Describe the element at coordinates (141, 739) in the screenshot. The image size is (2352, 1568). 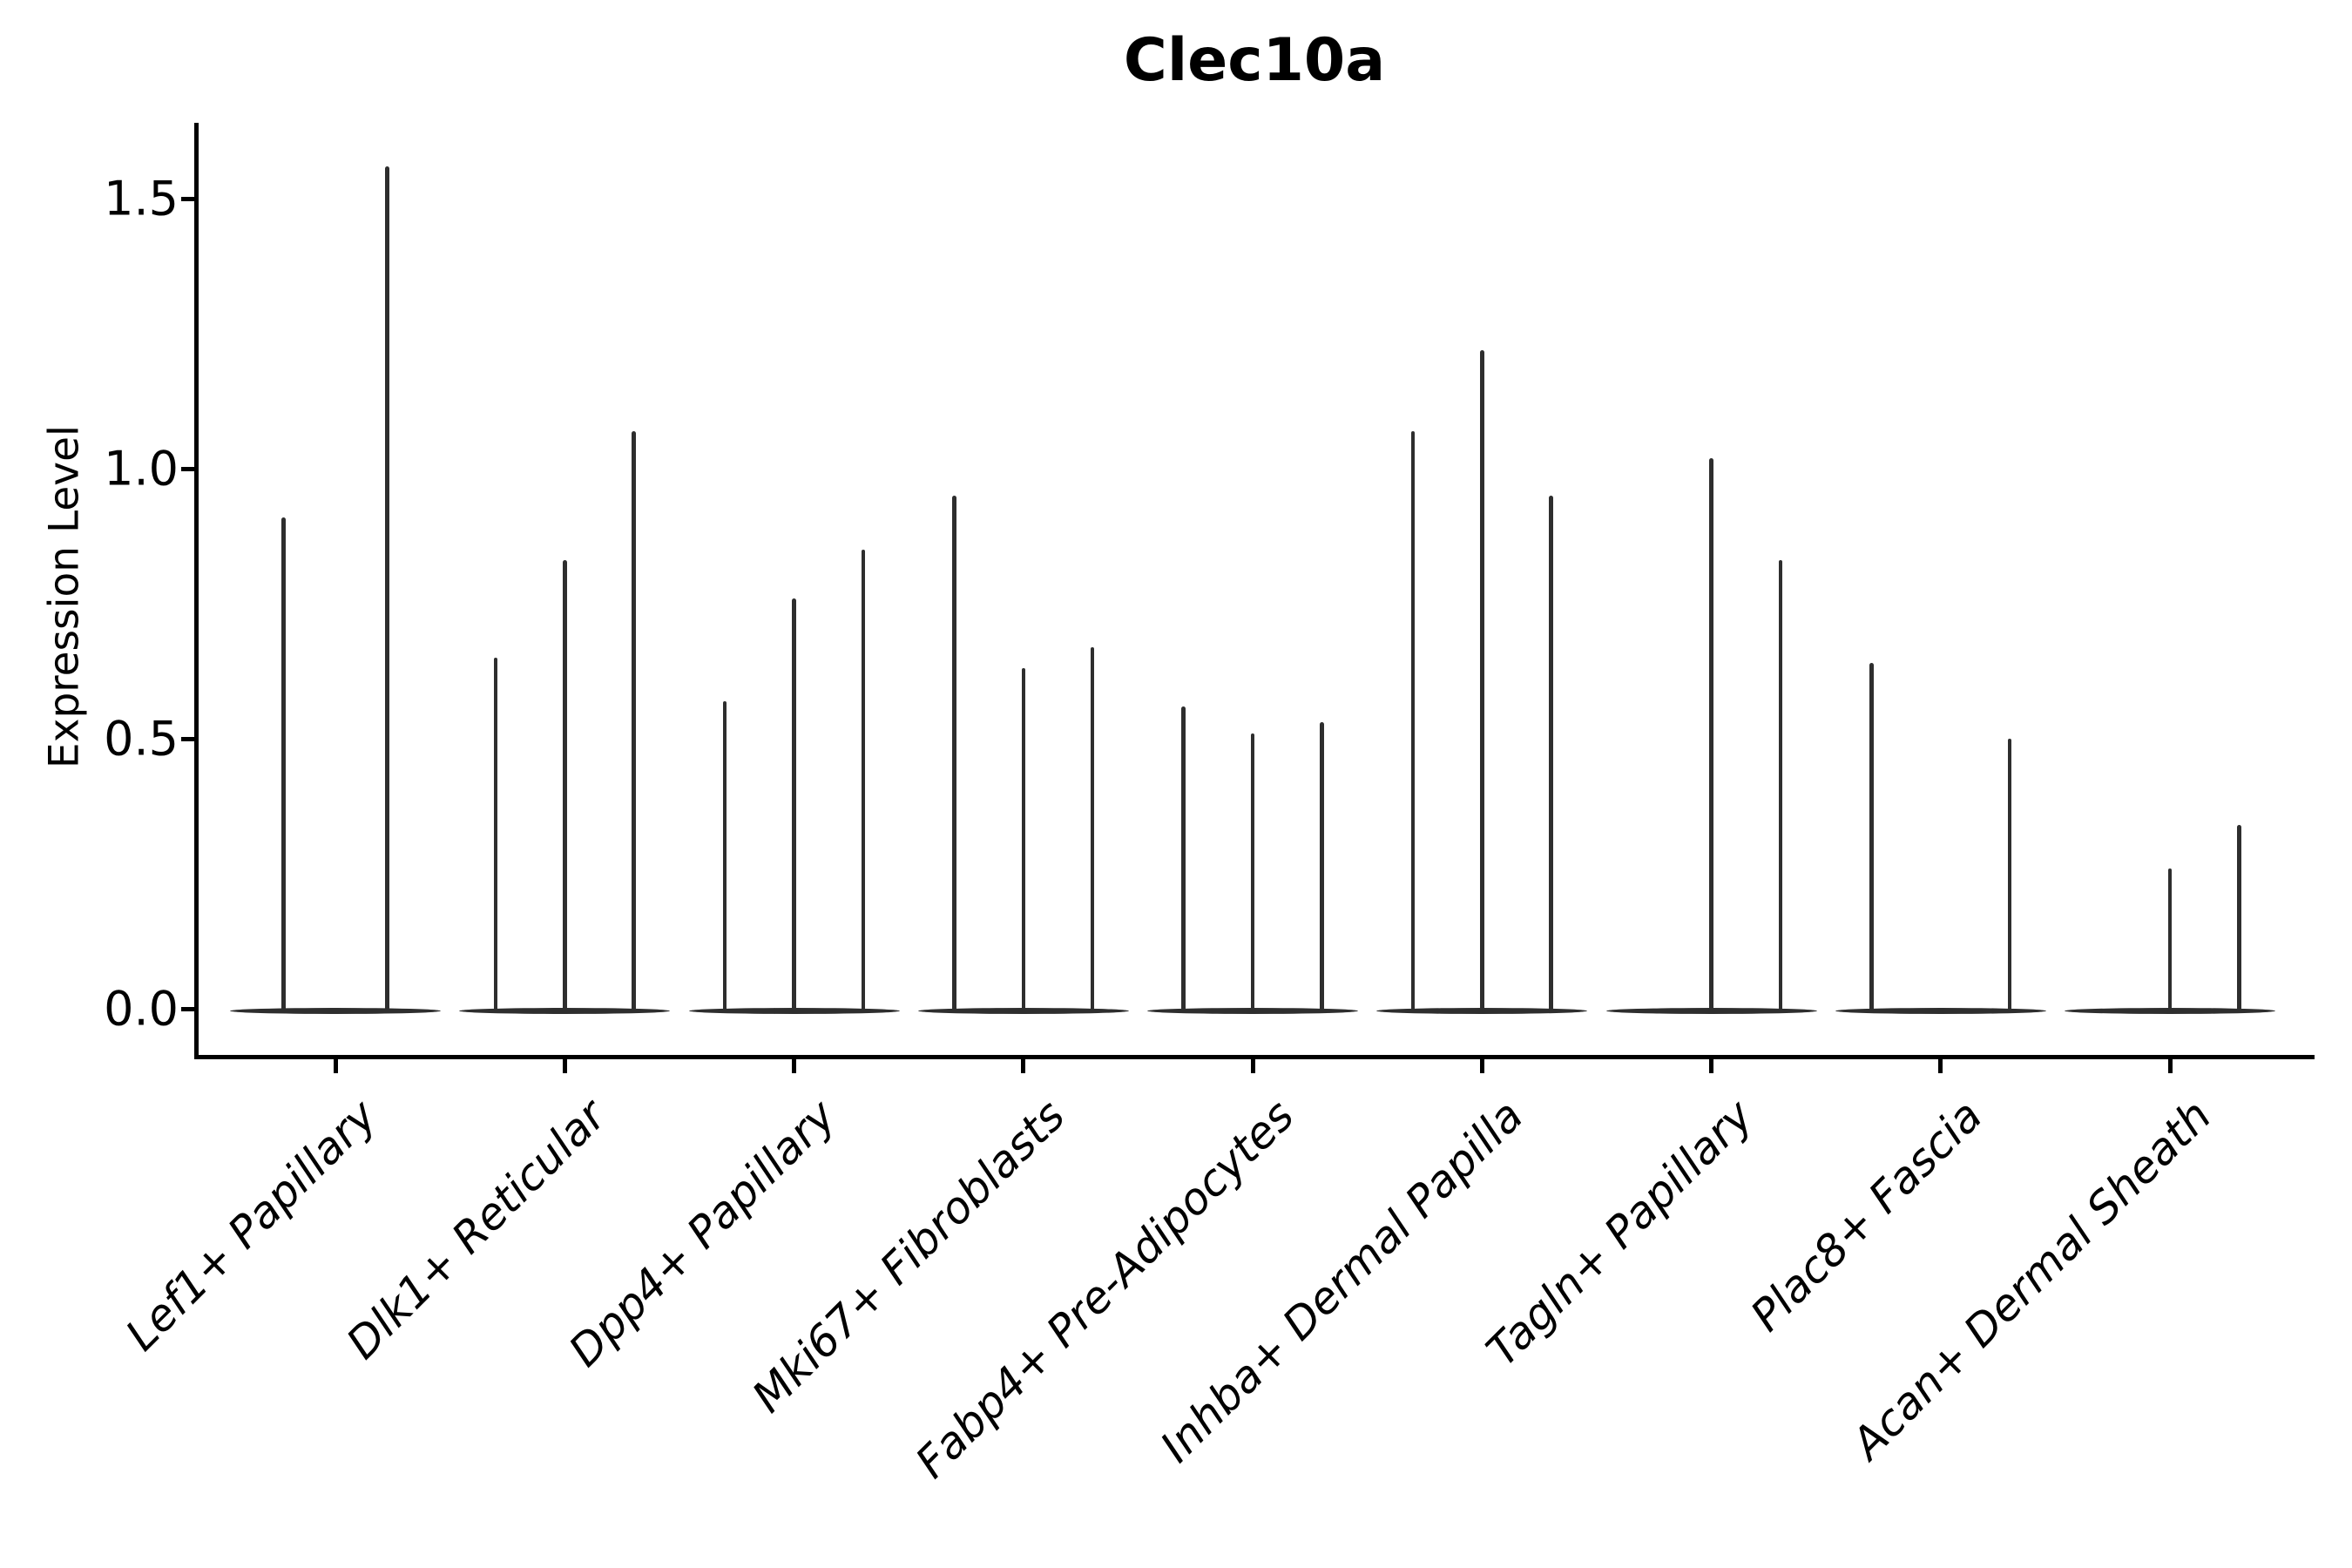
I see `y-tick-label: 0.5` at that location.